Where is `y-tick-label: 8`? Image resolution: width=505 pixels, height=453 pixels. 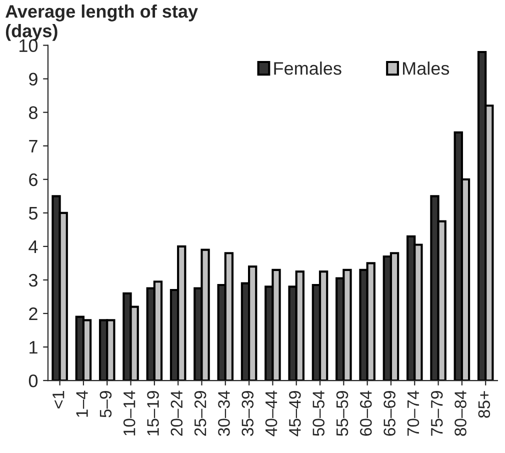
y-tick-label: 8 is located at coordinates (33, 113).